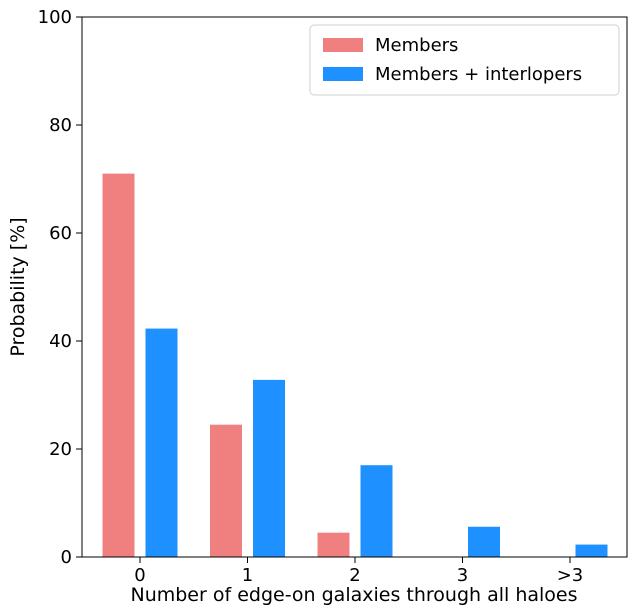 The image size is (632, 609). I want to click on x-tick-label: 0, so click(139, 575).